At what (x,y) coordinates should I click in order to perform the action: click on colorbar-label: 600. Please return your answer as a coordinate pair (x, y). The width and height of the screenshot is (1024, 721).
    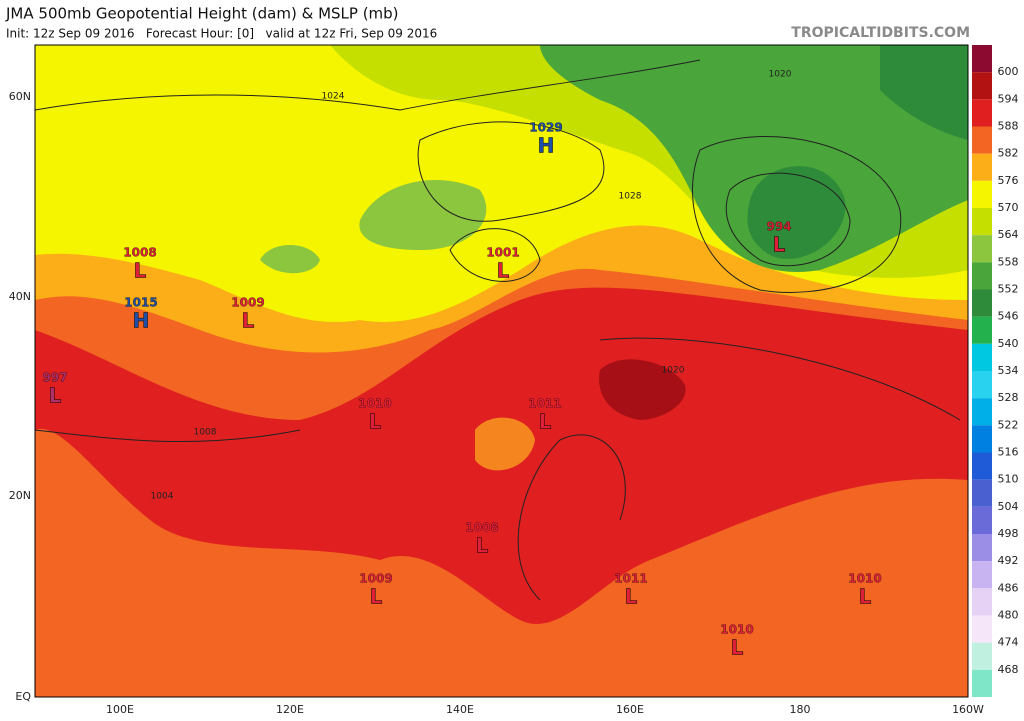
    Looking at the image, I should click on (1008, 71).